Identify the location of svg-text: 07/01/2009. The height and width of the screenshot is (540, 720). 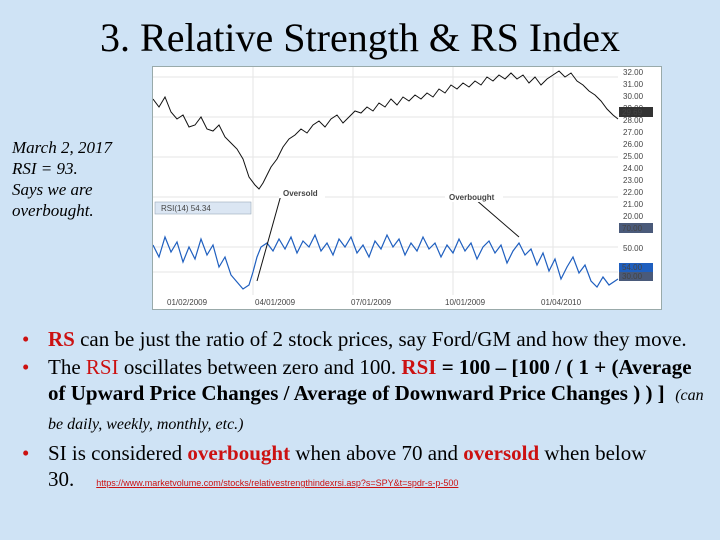
(371, 302).